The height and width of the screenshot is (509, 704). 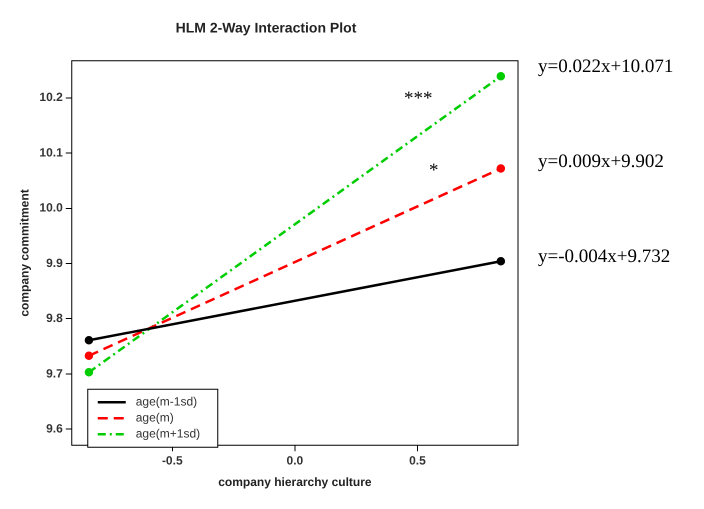 What do you see at coordinates (25, 253) in the screenshot?
I see `y-axis-title: company commitment` at bounding box center [25, 253].